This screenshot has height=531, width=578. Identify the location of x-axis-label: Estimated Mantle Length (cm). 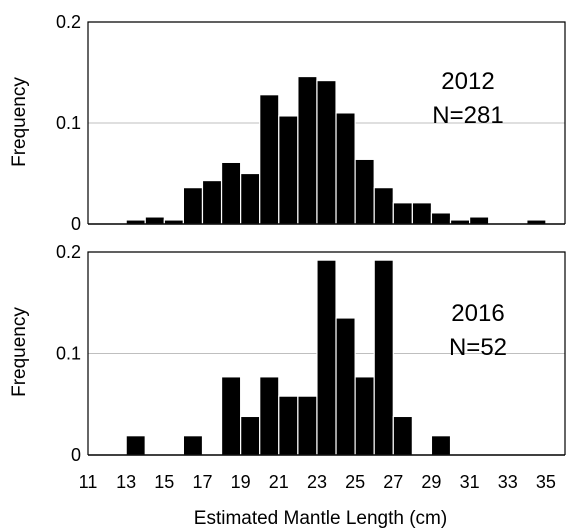
(320, 518).